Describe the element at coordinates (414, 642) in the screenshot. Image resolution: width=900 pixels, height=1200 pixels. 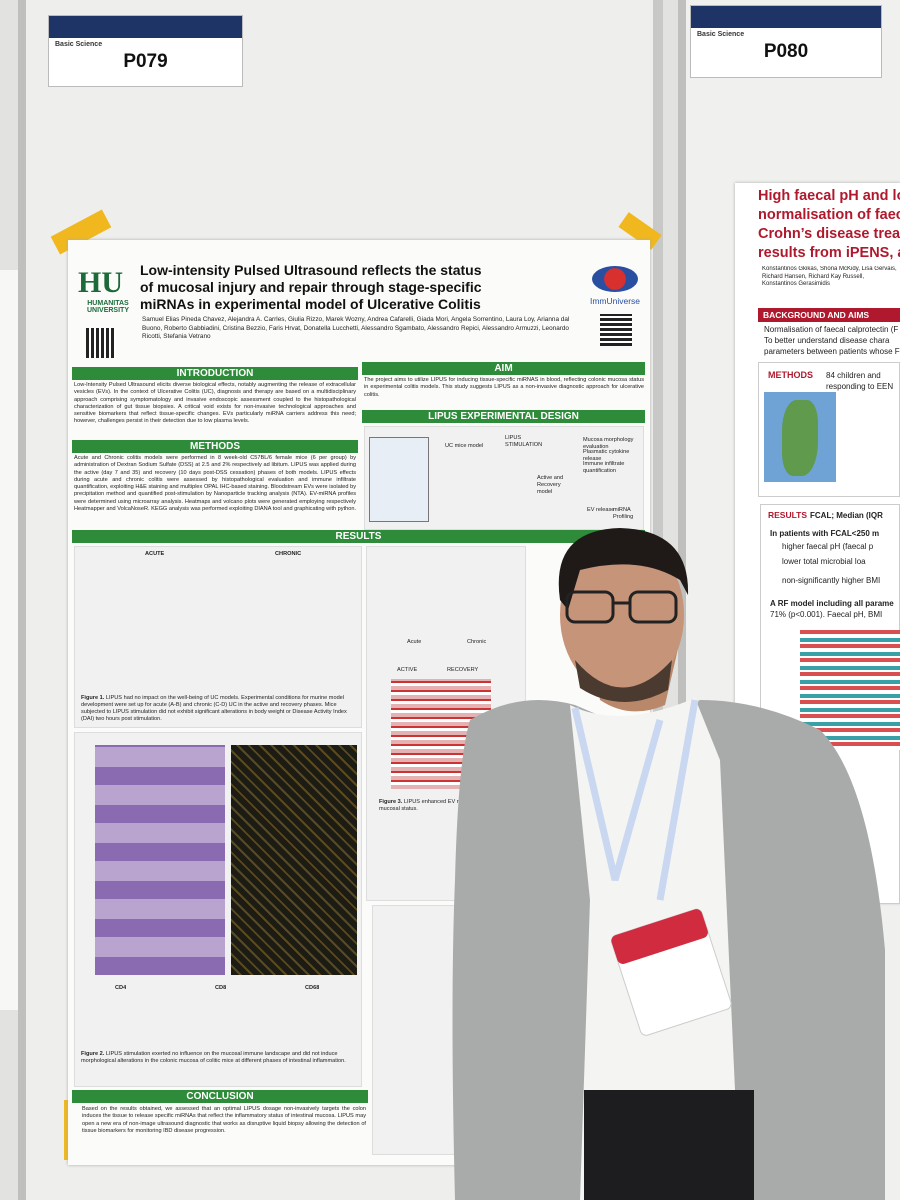
I see `panel-label: Acute` at that location.